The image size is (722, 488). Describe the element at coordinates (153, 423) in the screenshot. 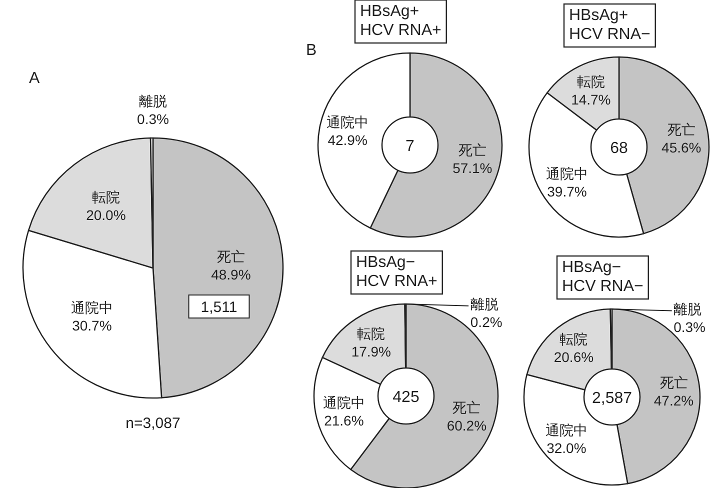

I see `text: n=3,087` at that location.